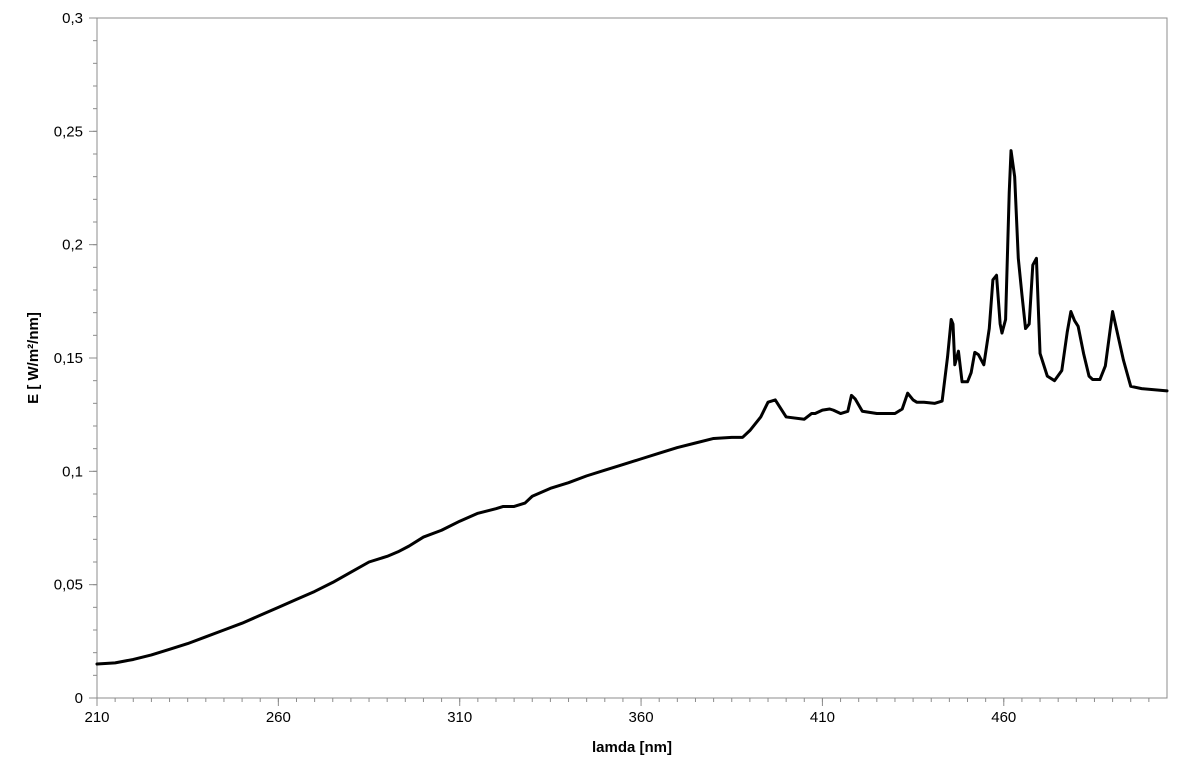 The image size is (1200, 776). Describe the element at coordinates (632, 747) in the screenshot. I see `x-axis-title: lamda [nm]` at that location.